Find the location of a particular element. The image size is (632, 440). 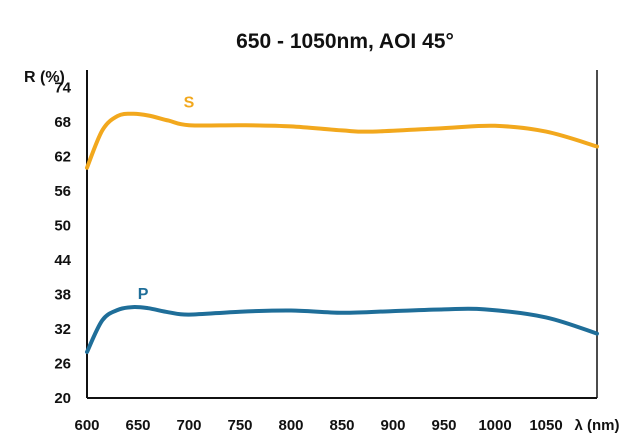

x-tick-label: 750 is located at coordinates (239, 425).